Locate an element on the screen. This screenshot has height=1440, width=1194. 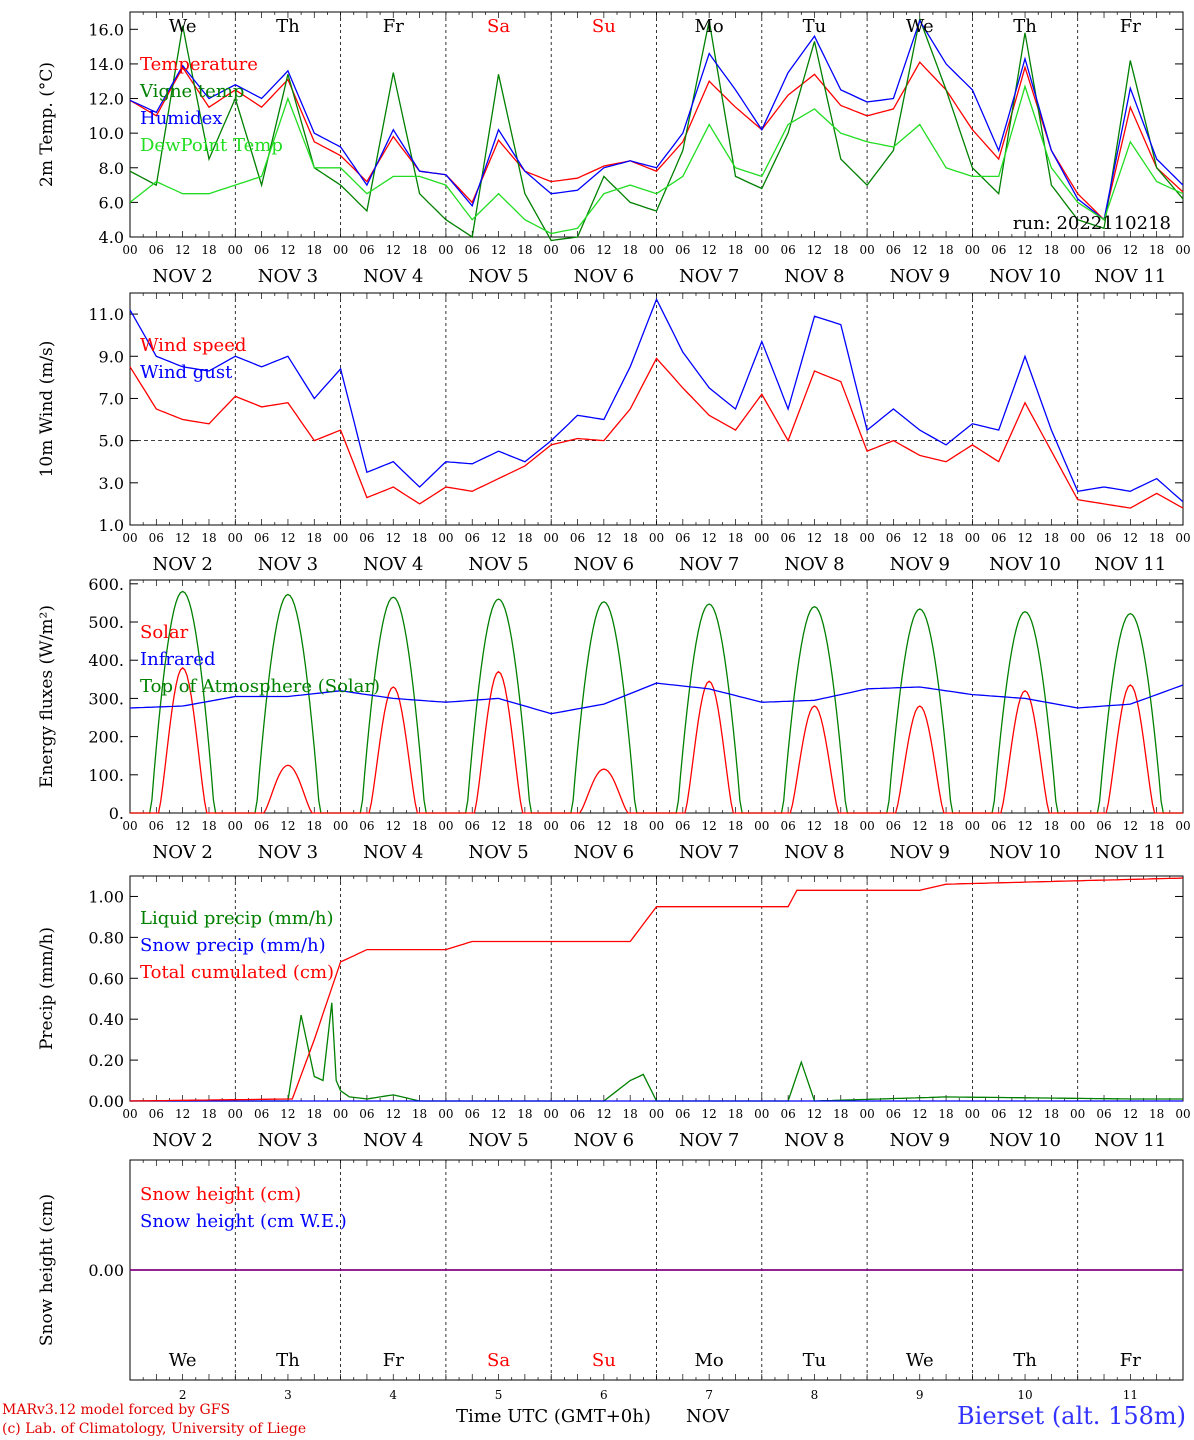
series-dewpoint-temp is located at coordinates (656, 159).